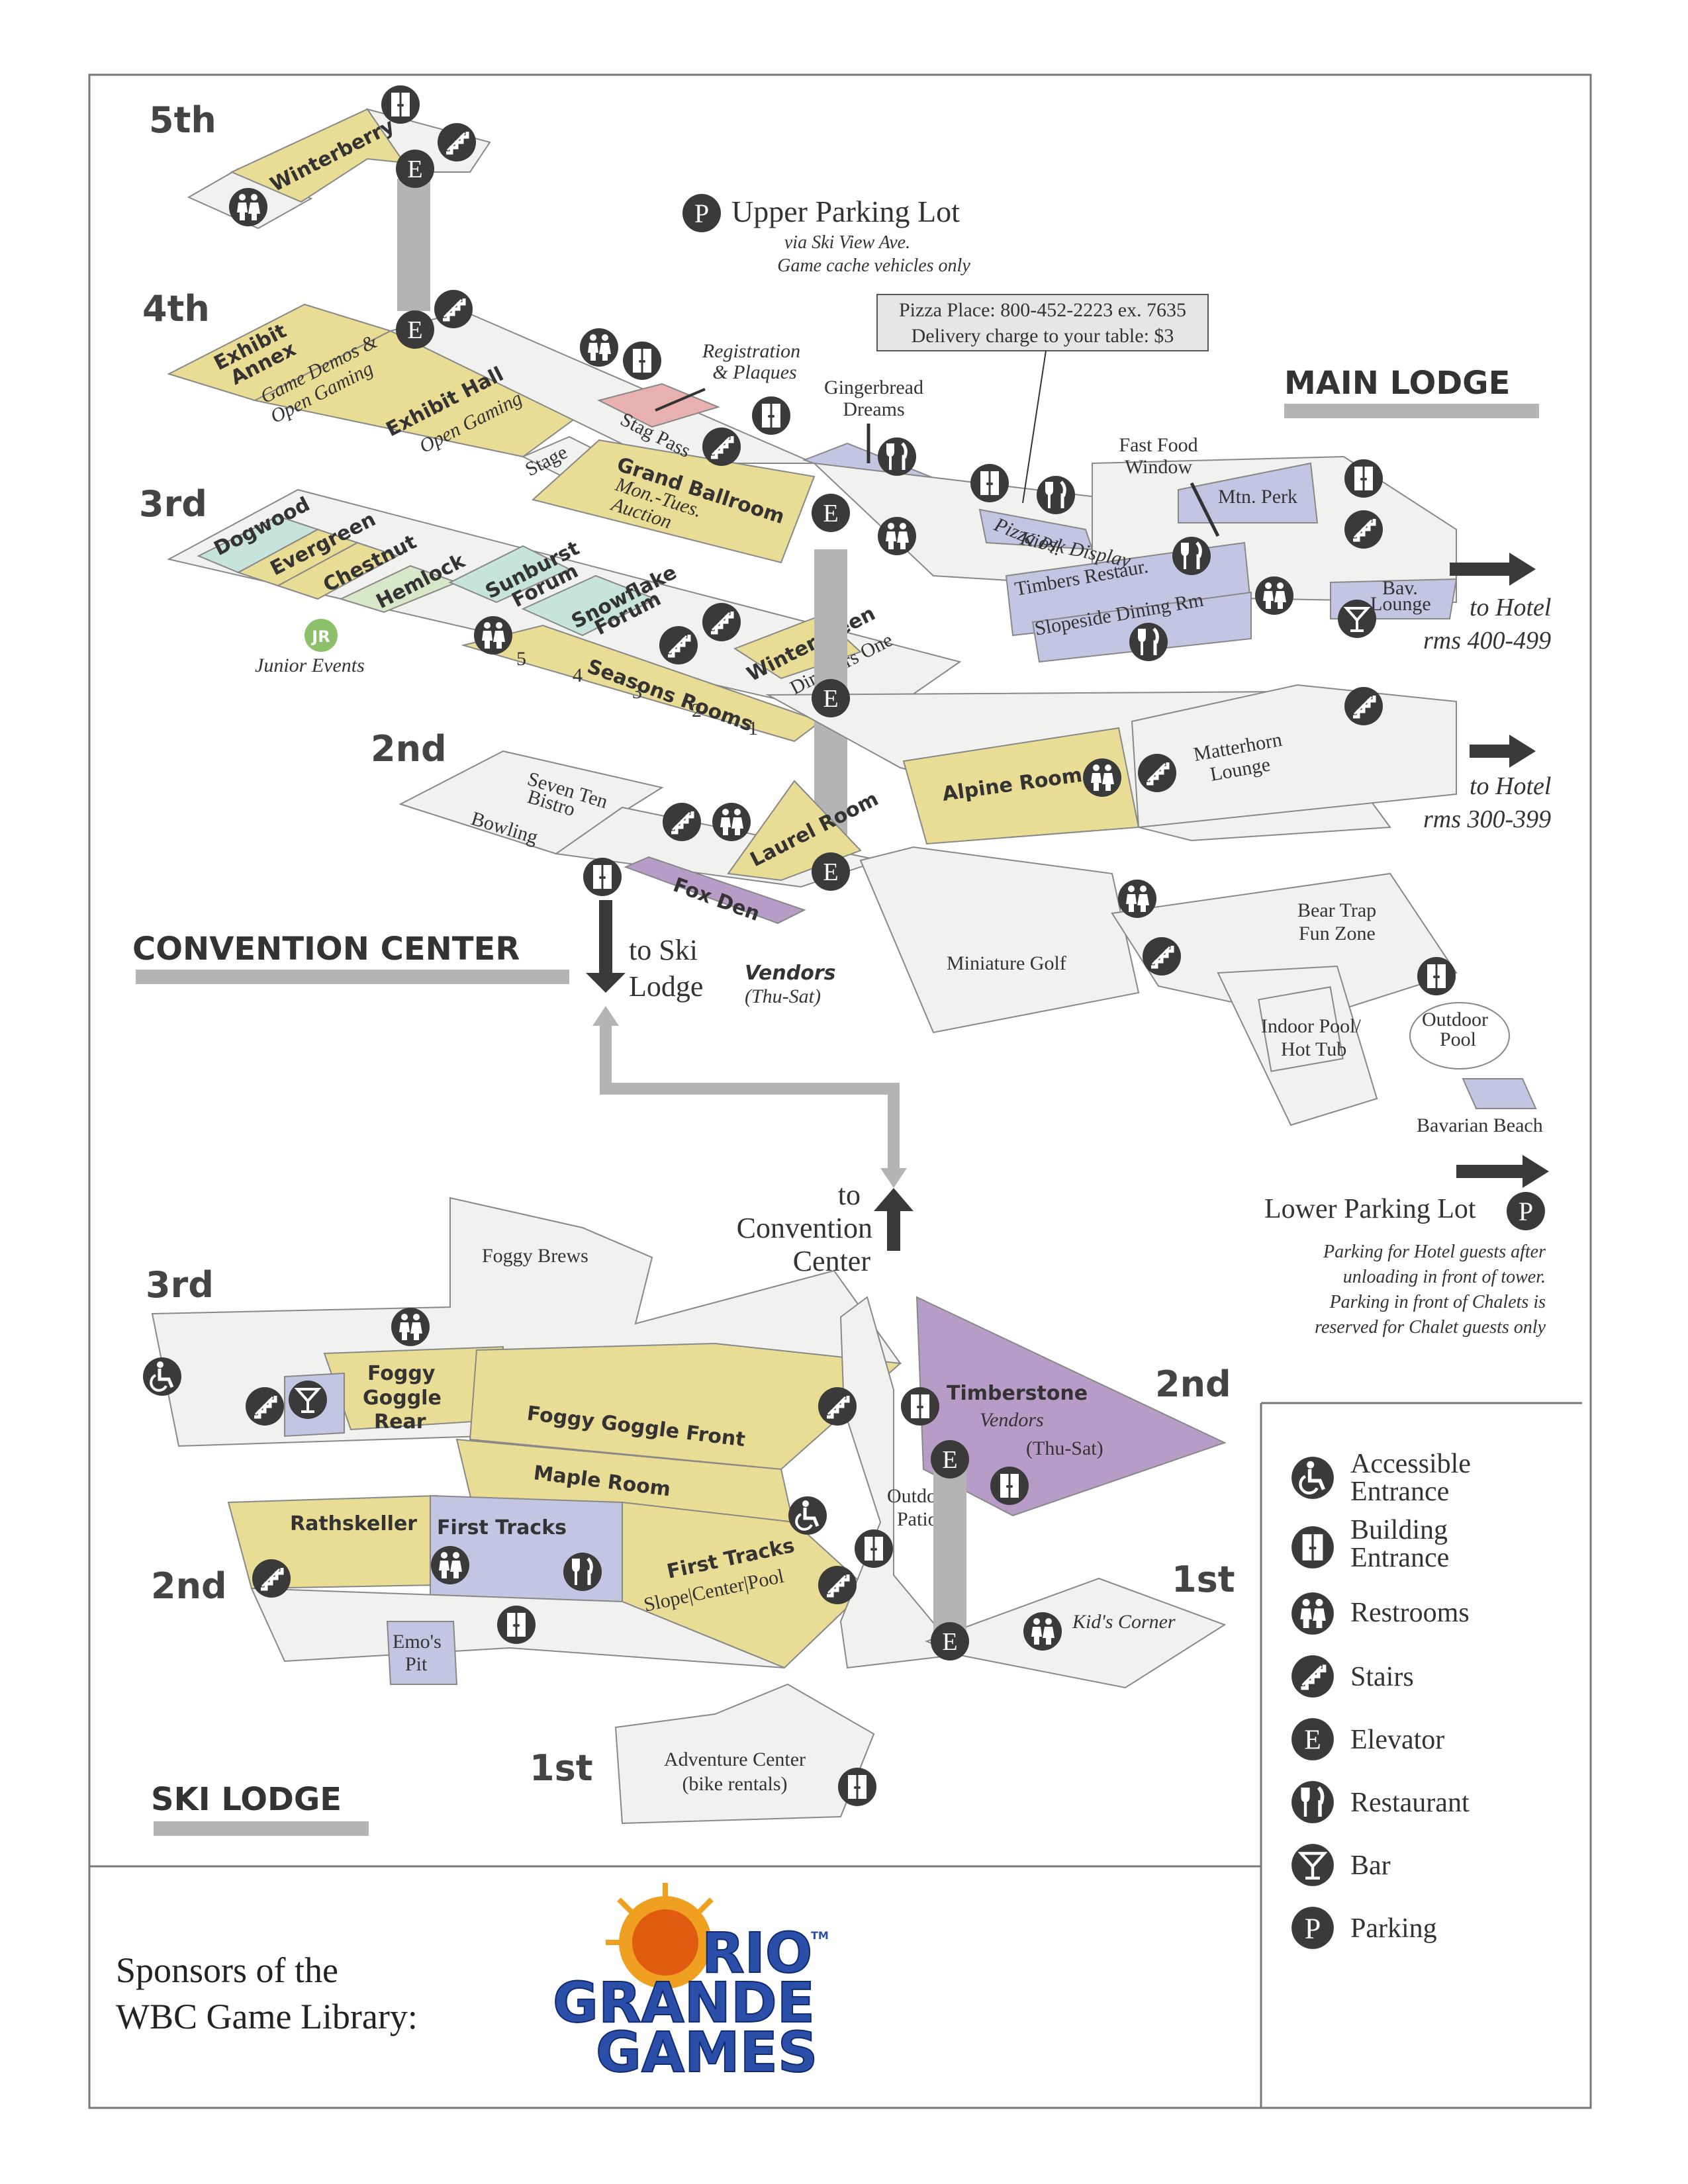 Image resolution: width=1688 pixels, height=2184 pixels. Describe the element at coordinates (1480, 1125) in the screenshot. I see `room-bavarian-beach: Bavarian Beach` at that location.